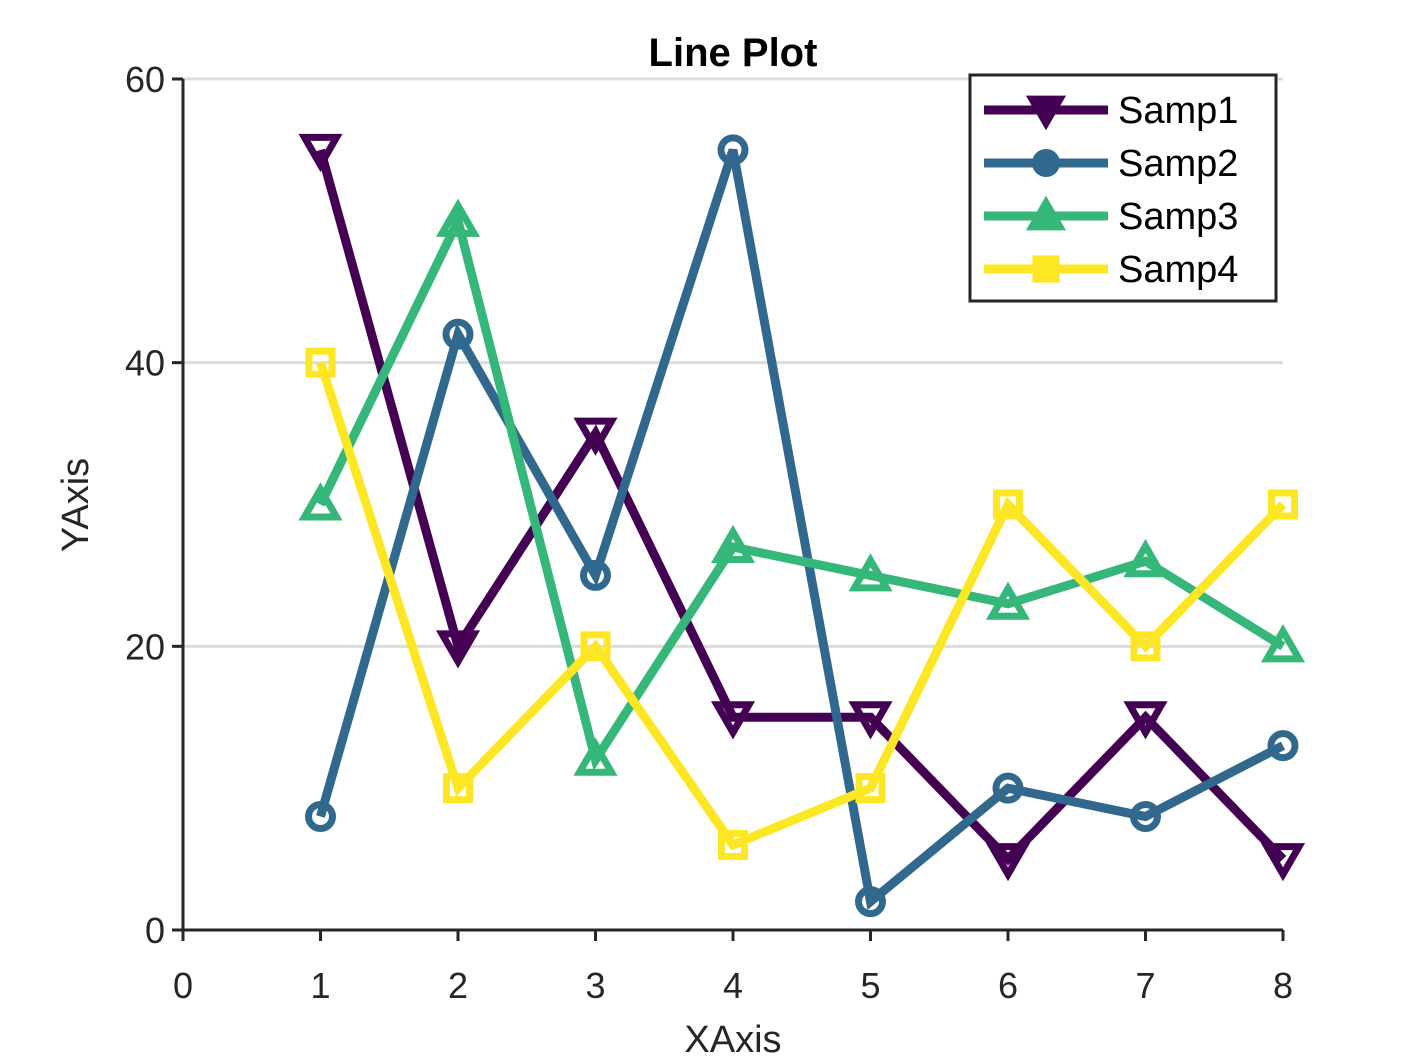  I want to click on y-tick-label-60: 60, so click(145, 79).